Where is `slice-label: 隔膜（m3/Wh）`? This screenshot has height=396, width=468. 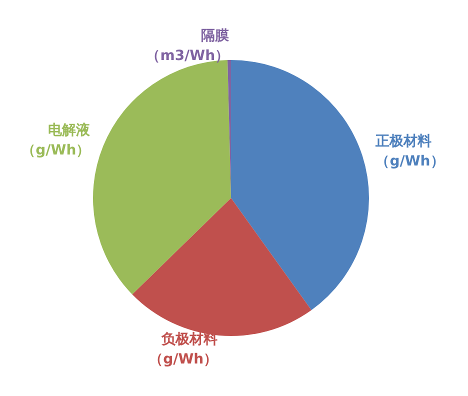
slice-label: 隔膜（m3/Wh） is located at coordinates (188, 46).